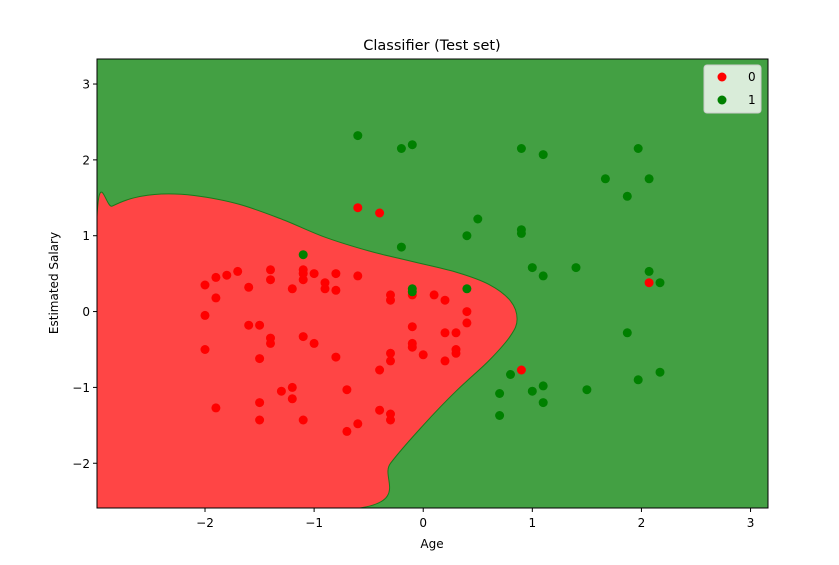  Describe the element at coordinates (751, 523) in the screenshot. I see `x-tick-label: 3` at that location.